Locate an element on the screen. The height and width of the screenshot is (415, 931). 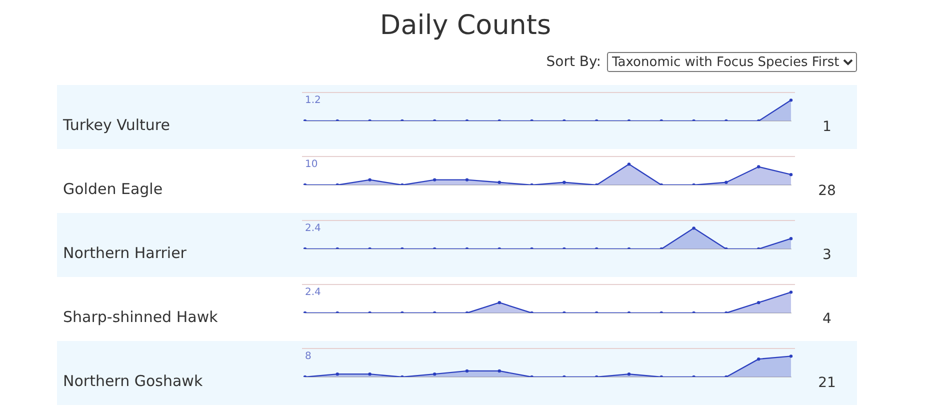
text: Northern Goshawk is located at coordinates (133, 381).